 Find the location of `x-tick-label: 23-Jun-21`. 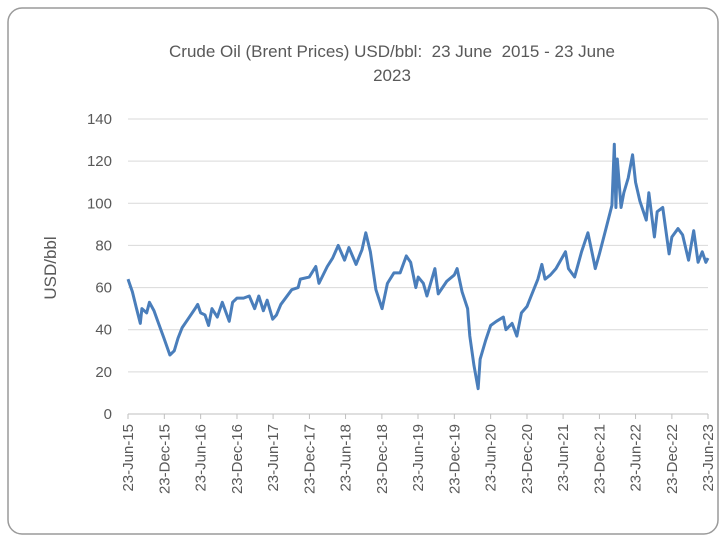

x-tick-label: 23-Jun-21 is located at coordinates (563, 458).